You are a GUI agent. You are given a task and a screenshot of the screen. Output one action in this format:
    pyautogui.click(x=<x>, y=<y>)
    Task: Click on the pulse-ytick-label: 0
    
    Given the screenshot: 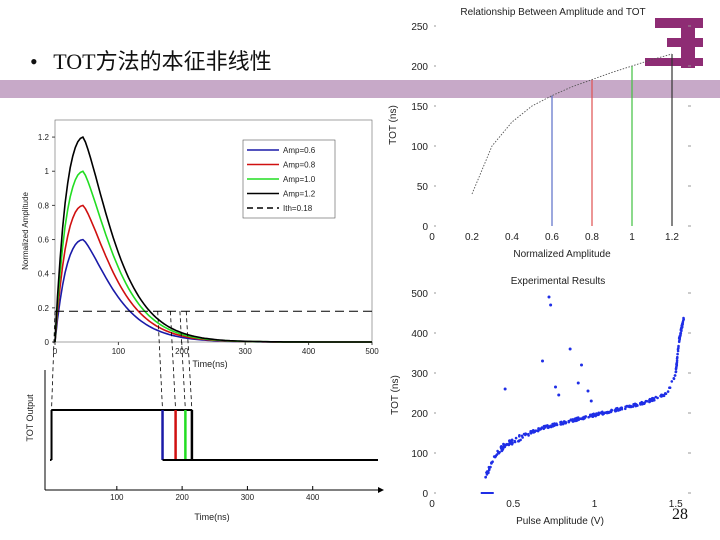 What is the action you would take?
    pyautogui.click(x=47, y=342)
    